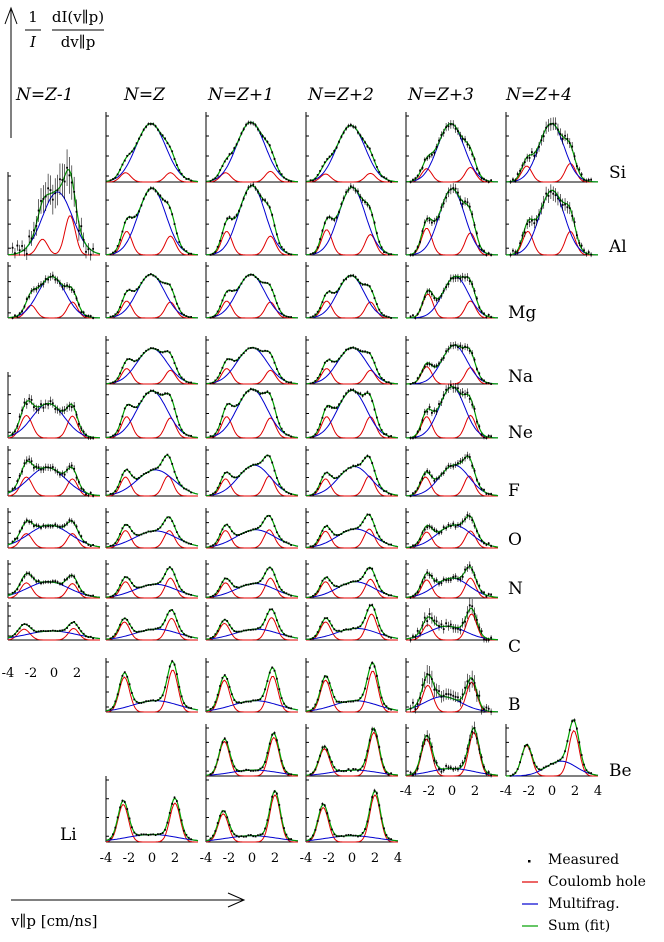  Describe the element at coordinates (68, 835) in the screenshot. I see `row-label: Li` at that location.